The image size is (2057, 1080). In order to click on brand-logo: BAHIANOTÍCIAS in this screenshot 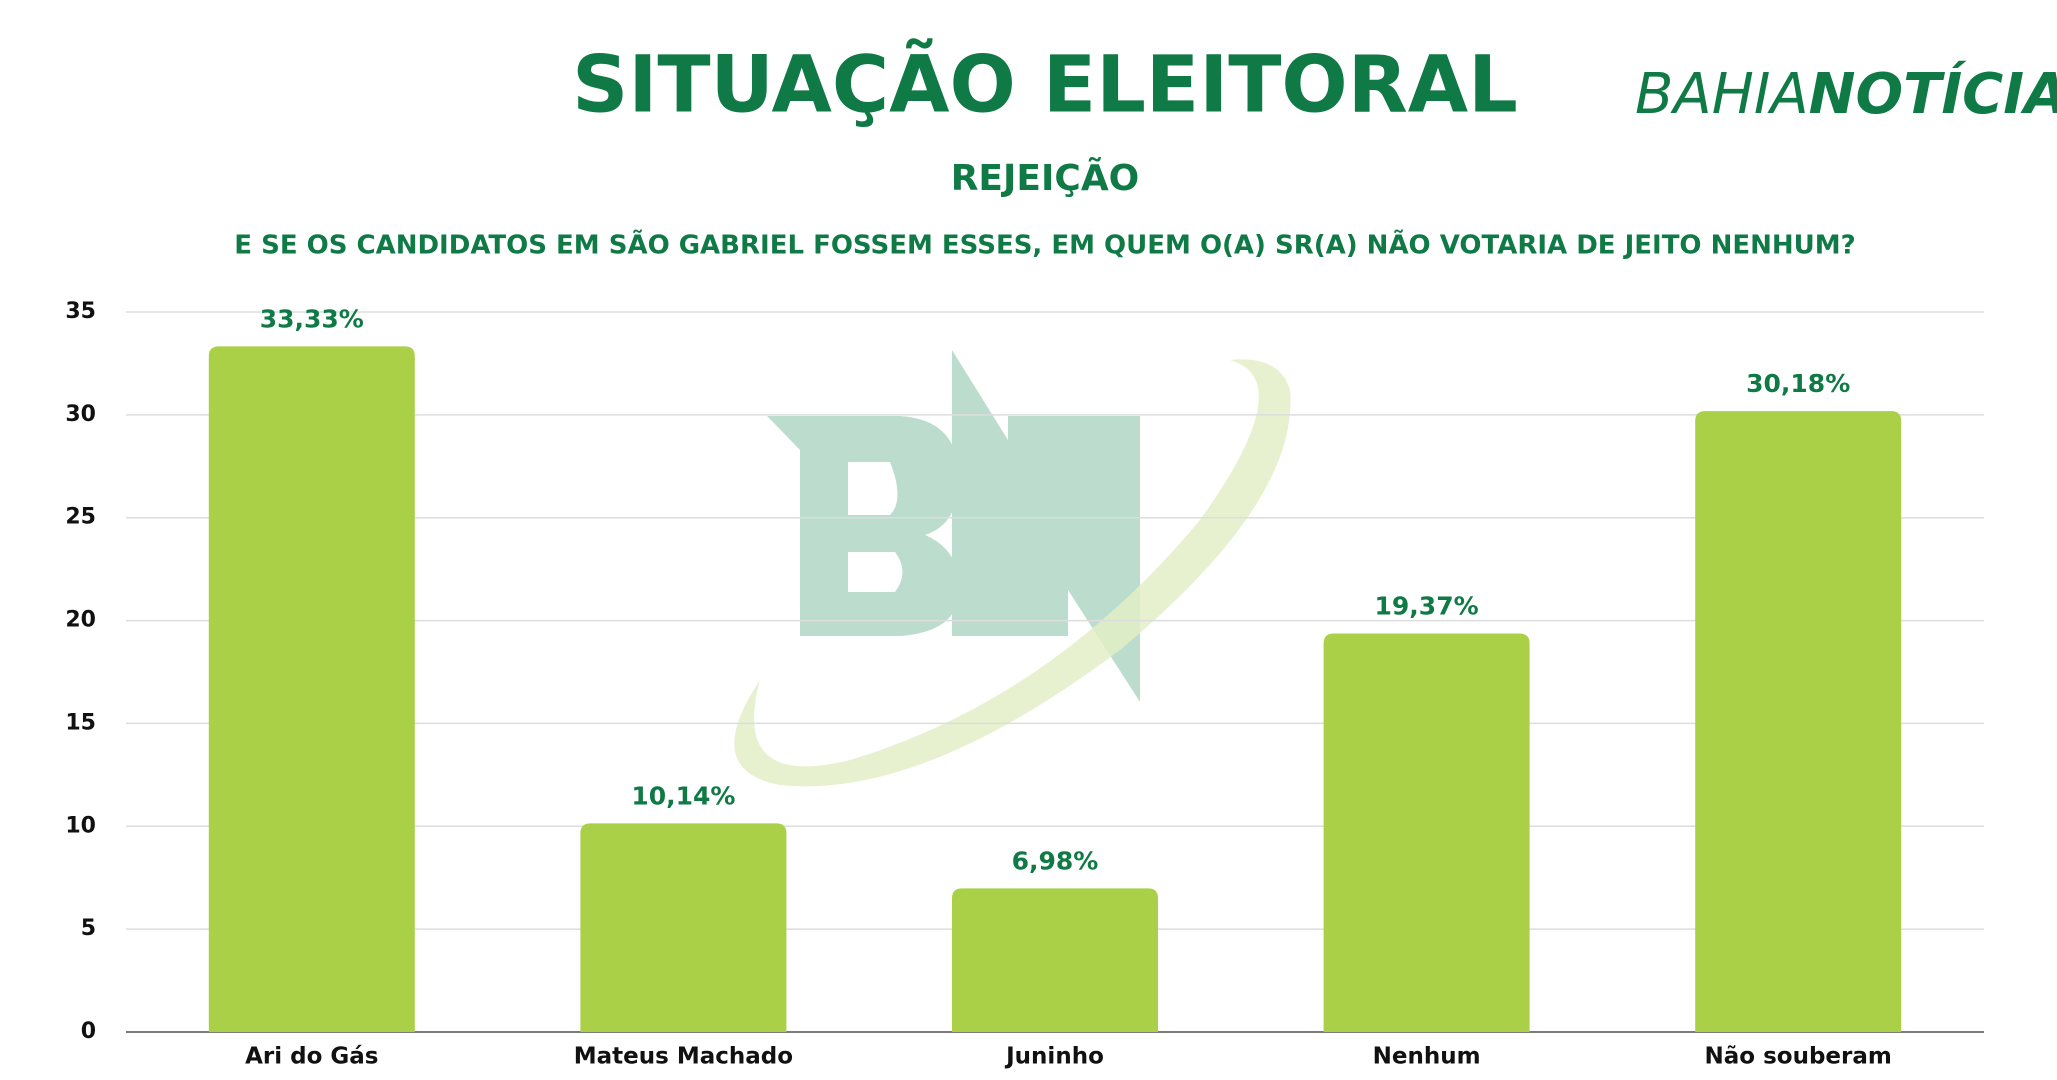, I will do `click(1846, 94)`.